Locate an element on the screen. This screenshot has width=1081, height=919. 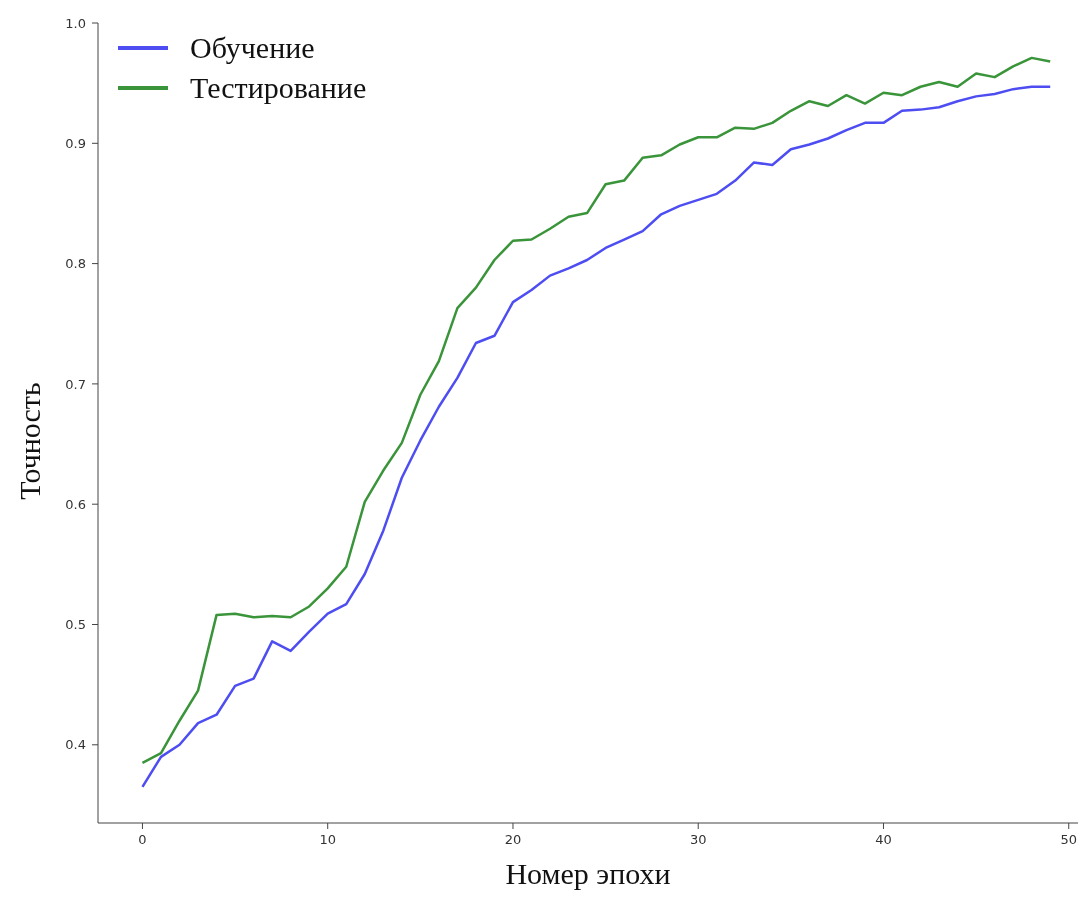
y-tick-label: 0.7 is located at coordinates (75, 384).